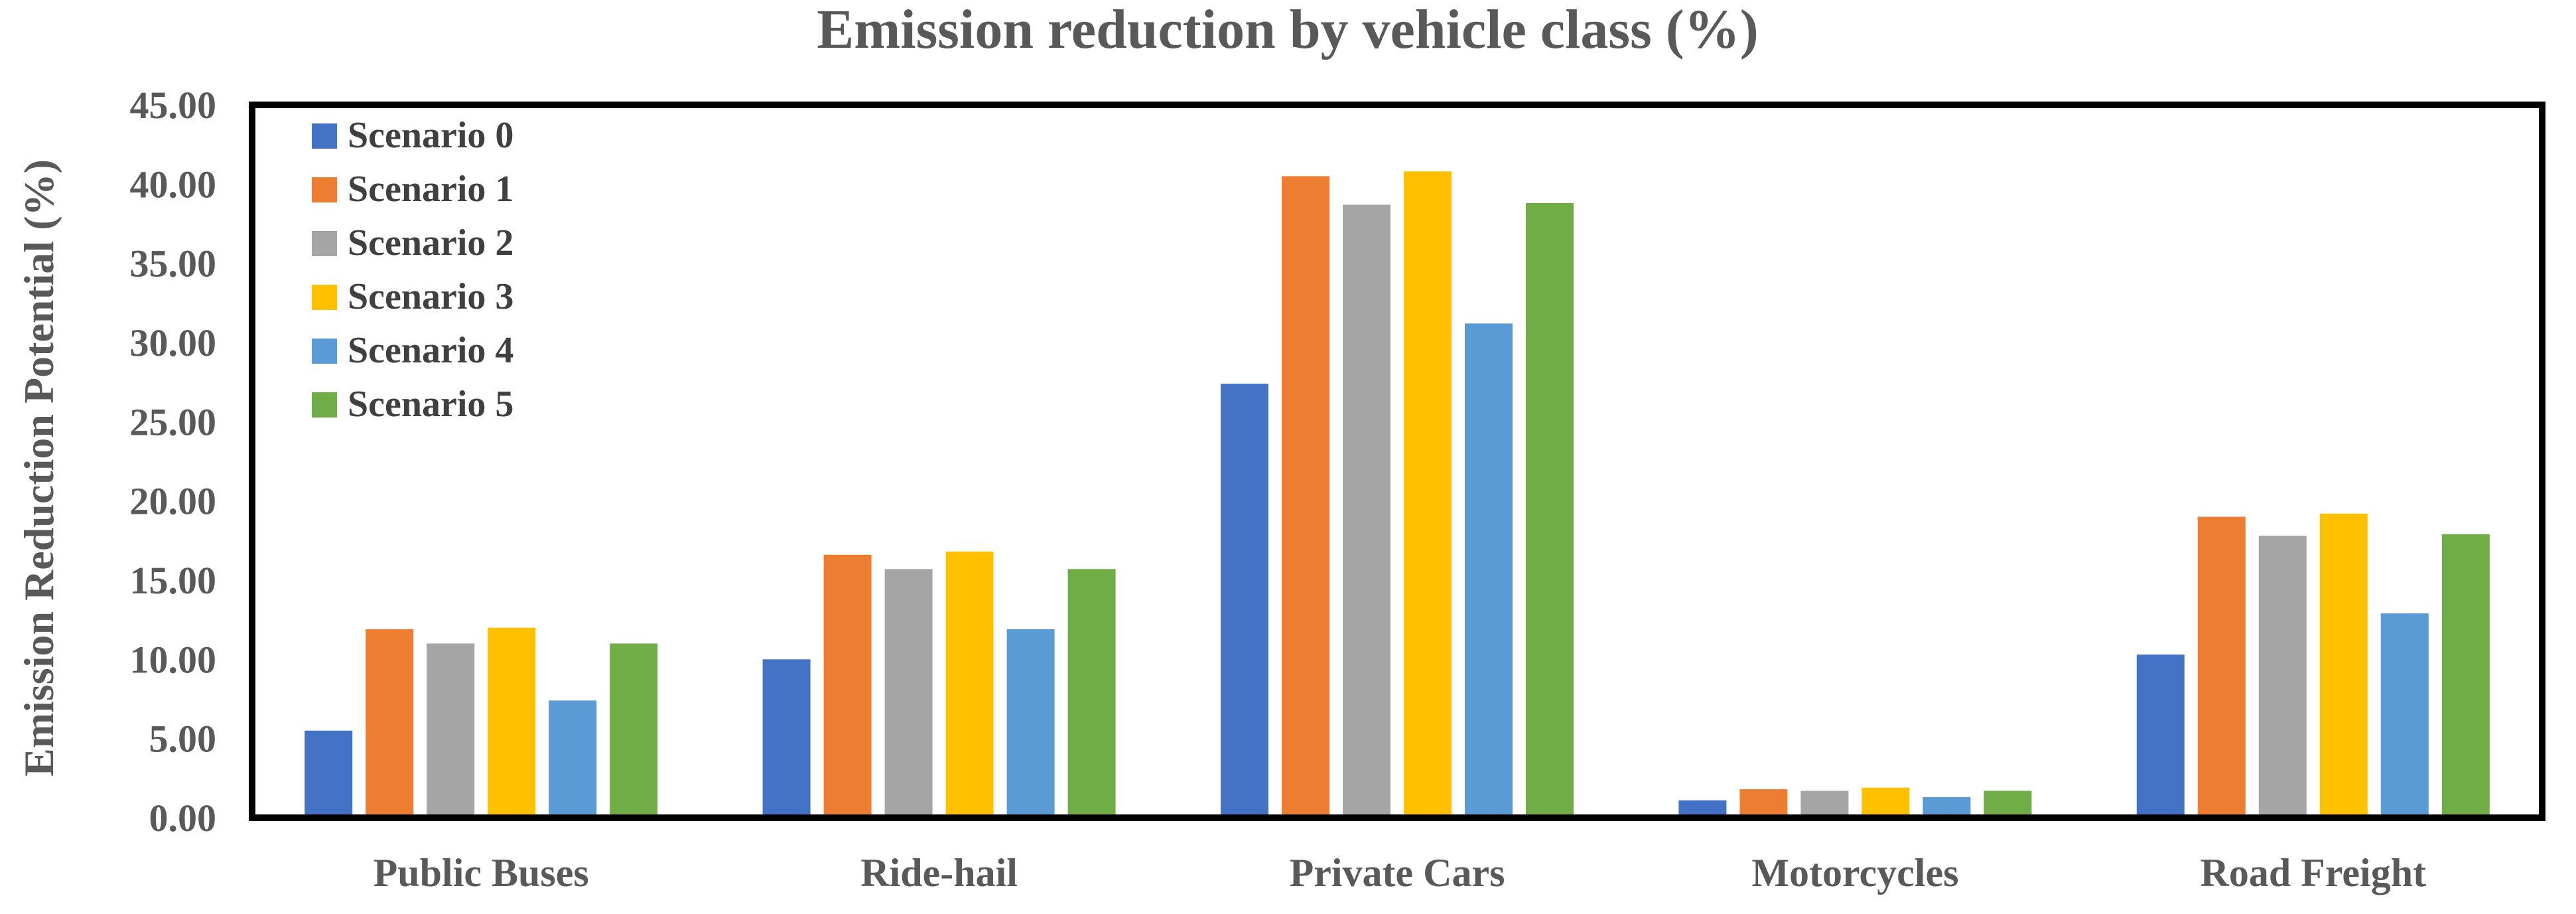 This screenshot has height=914, width=2576. I want to click on x-tick-label: Public Buses, so click(481, 873).